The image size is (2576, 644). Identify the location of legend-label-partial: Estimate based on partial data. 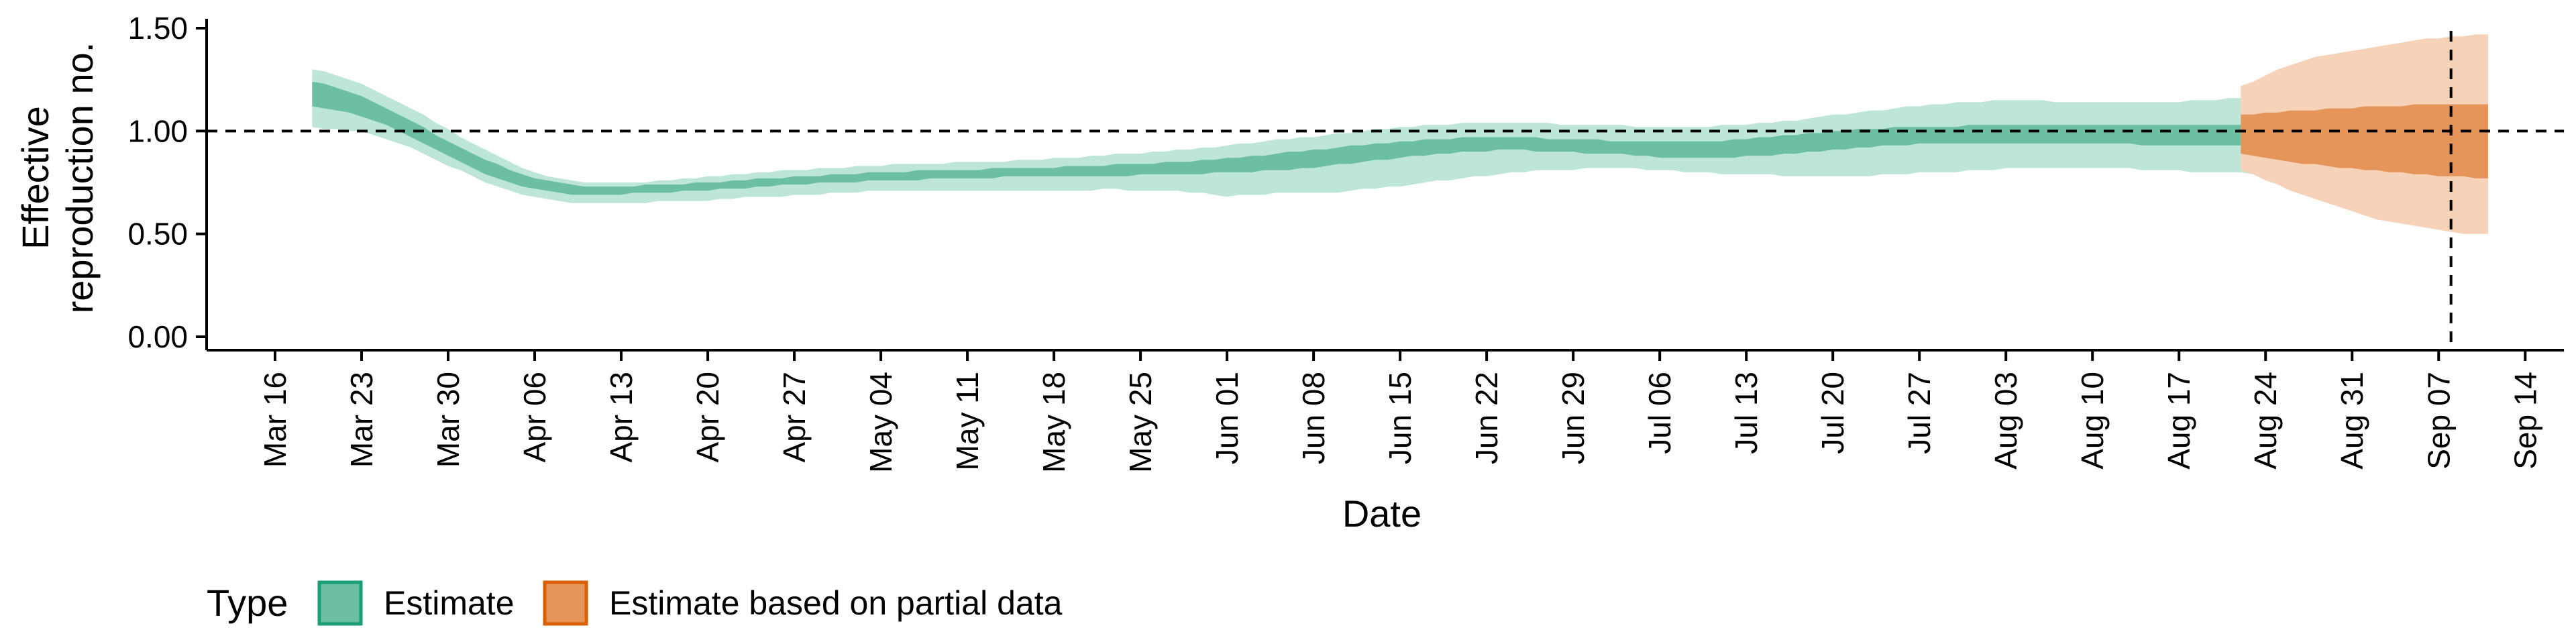
(836, 603).